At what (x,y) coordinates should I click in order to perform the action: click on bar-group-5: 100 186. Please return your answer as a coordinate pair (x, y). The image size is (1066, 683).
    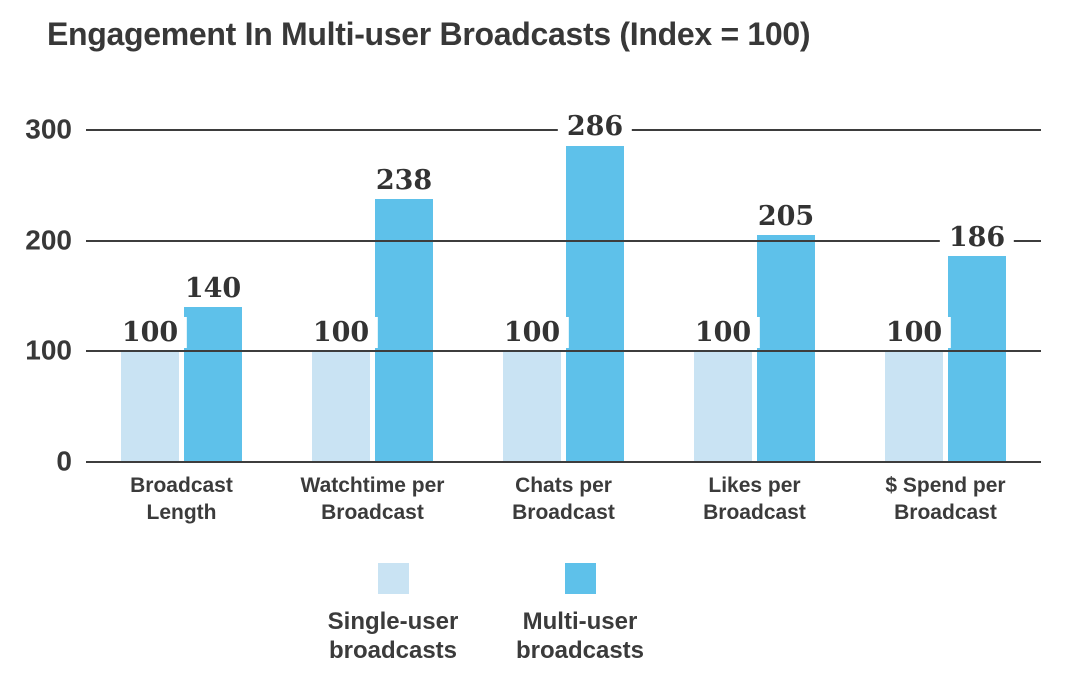
    Looking at the image, I should click on (945, 296).